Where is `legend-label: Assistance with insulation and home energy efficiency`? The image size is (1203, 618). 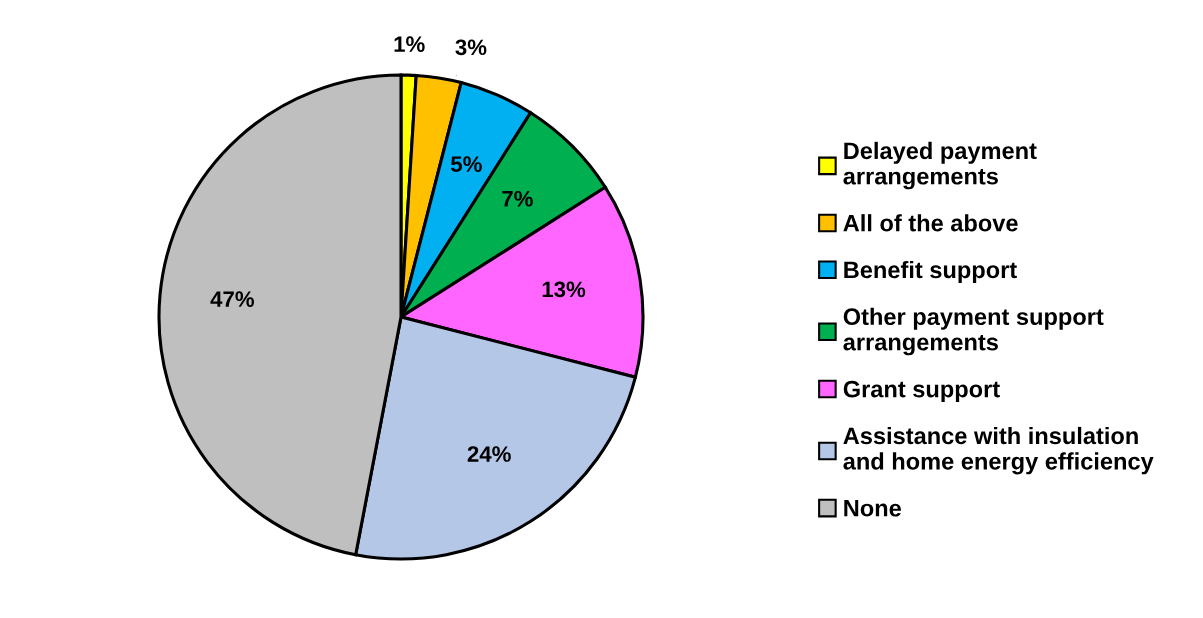
legend-label: Assistance with insulation and home energy efficiency is located at coordinates (998, 450).